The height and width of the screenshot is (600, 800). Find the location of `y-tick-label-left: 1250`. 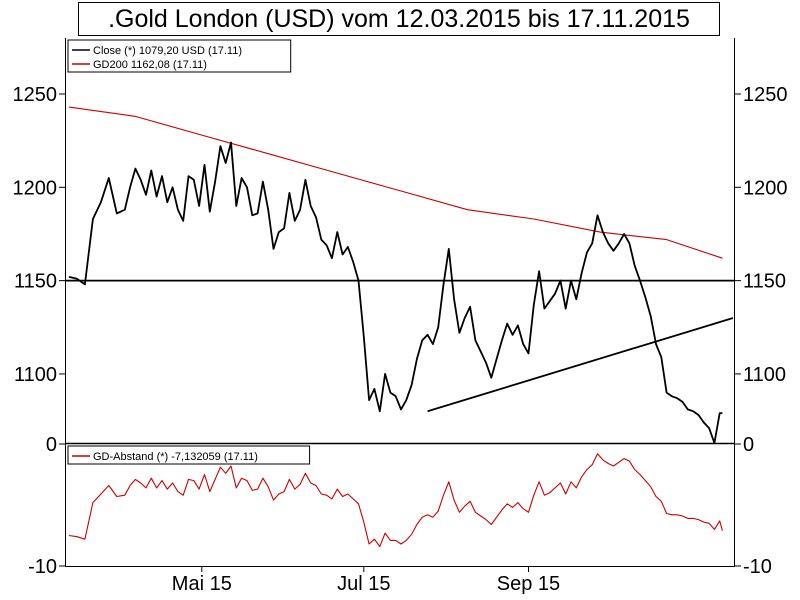

y-tick-label-left: 1250 is located at coordinates (35, 95).